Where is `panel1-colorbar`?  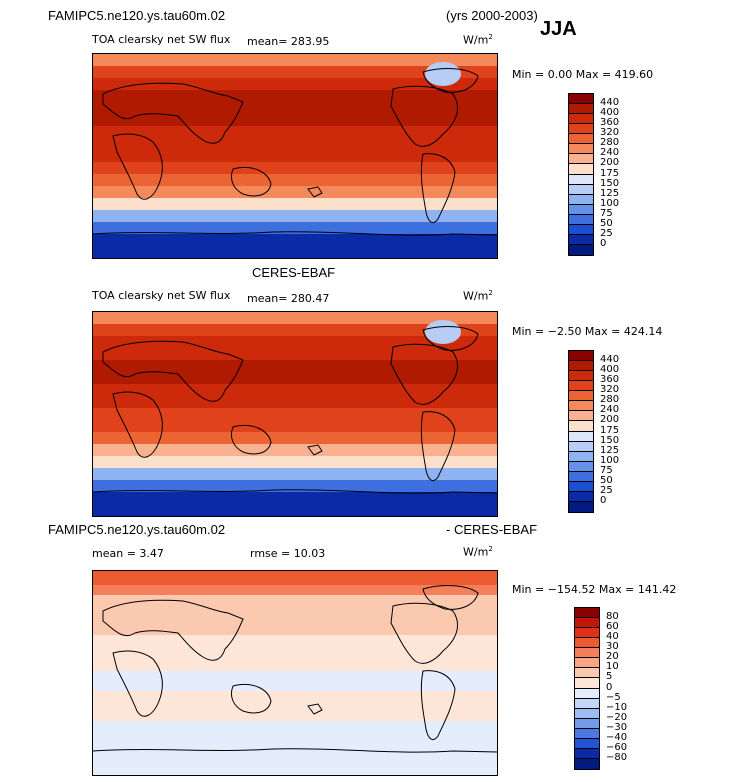 panel1-colorbar is located at coordinates (581, 174).